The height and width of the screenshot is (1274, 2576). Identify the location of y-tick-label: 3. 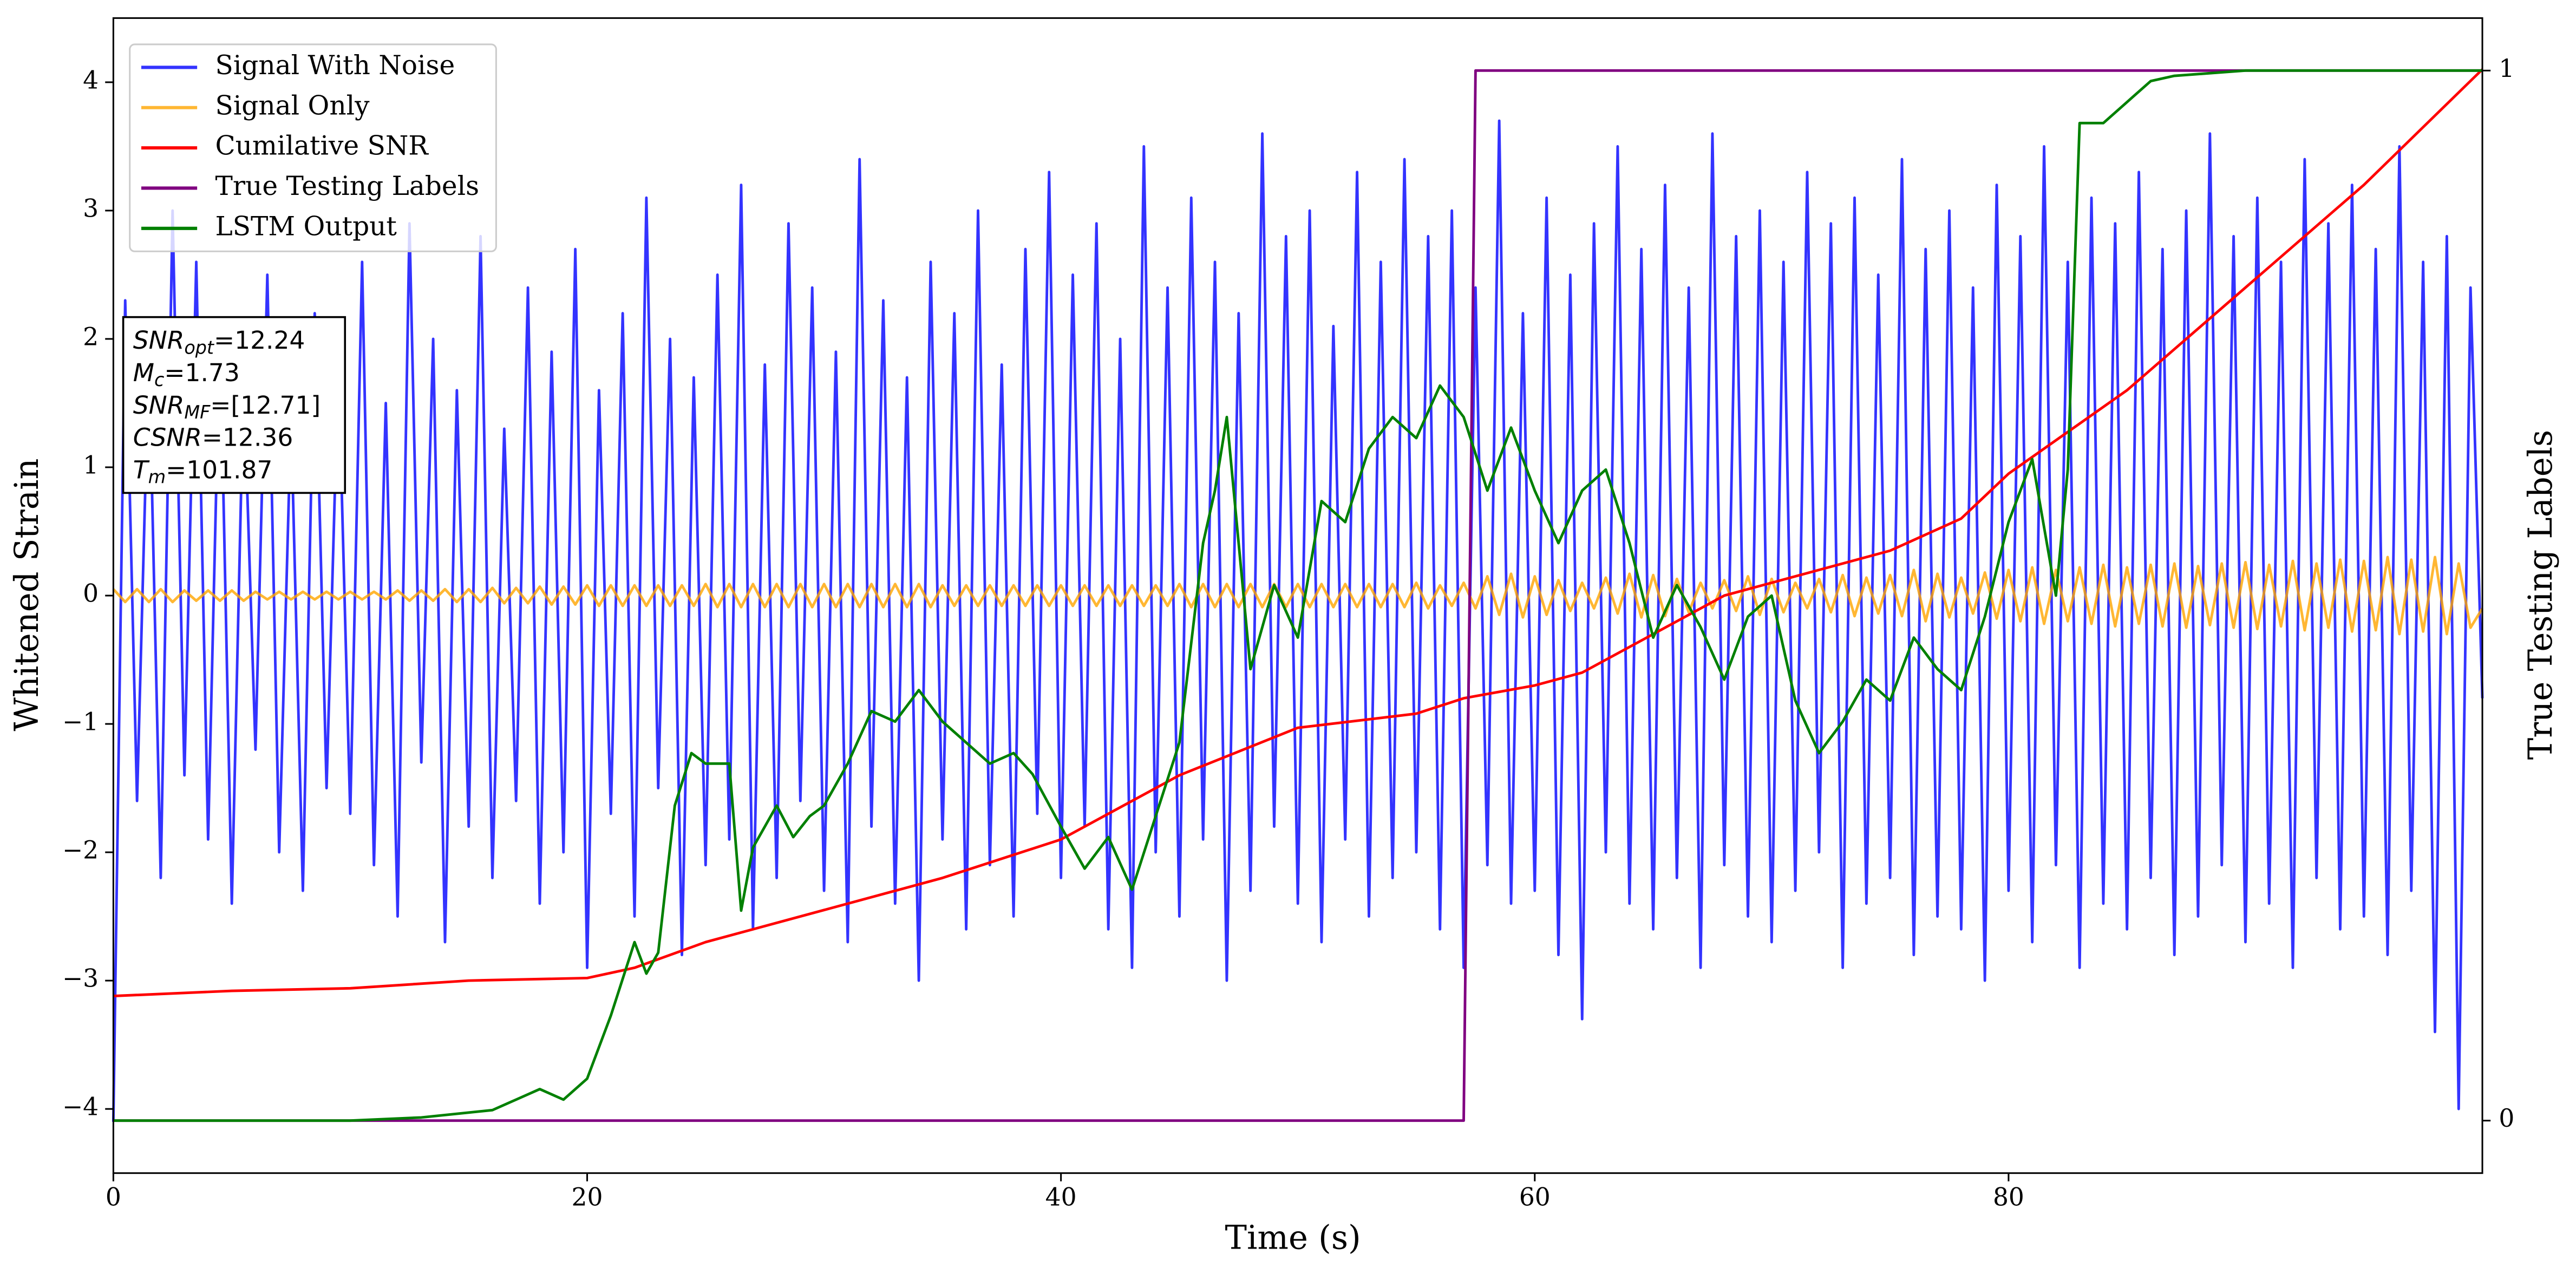
(91, 208).